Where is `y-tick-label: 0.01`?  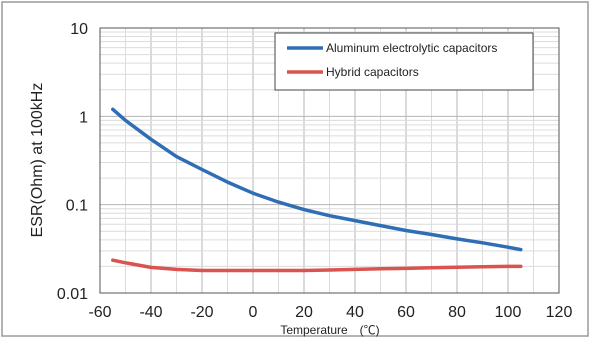 y-tick-label: 0.01 is located at coordinates (72, 294).